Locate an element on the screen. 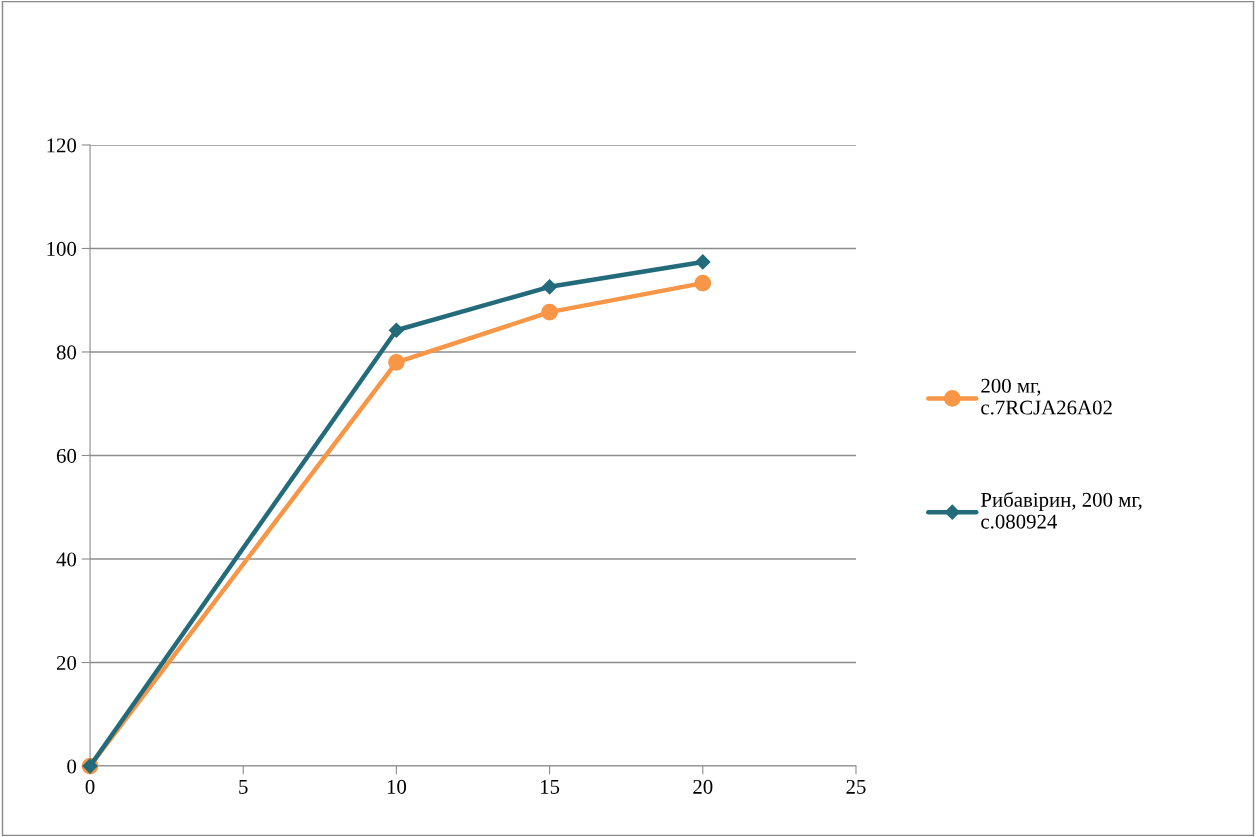  x-tick-label: 0 is located at coordinates (90, 786).